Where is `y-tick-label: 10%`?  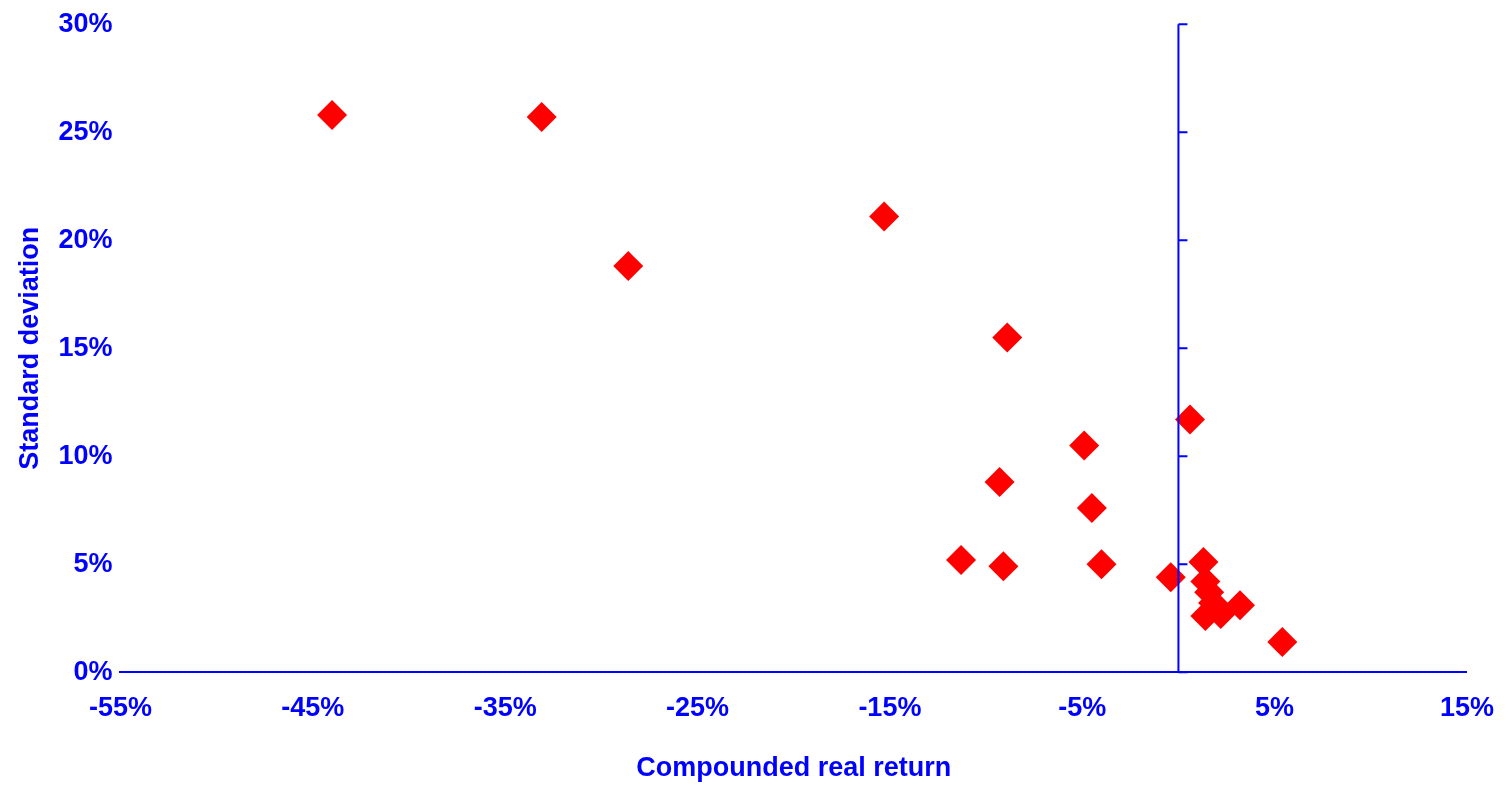 y-tick-label: 10% is located at coordinates (85, 454).